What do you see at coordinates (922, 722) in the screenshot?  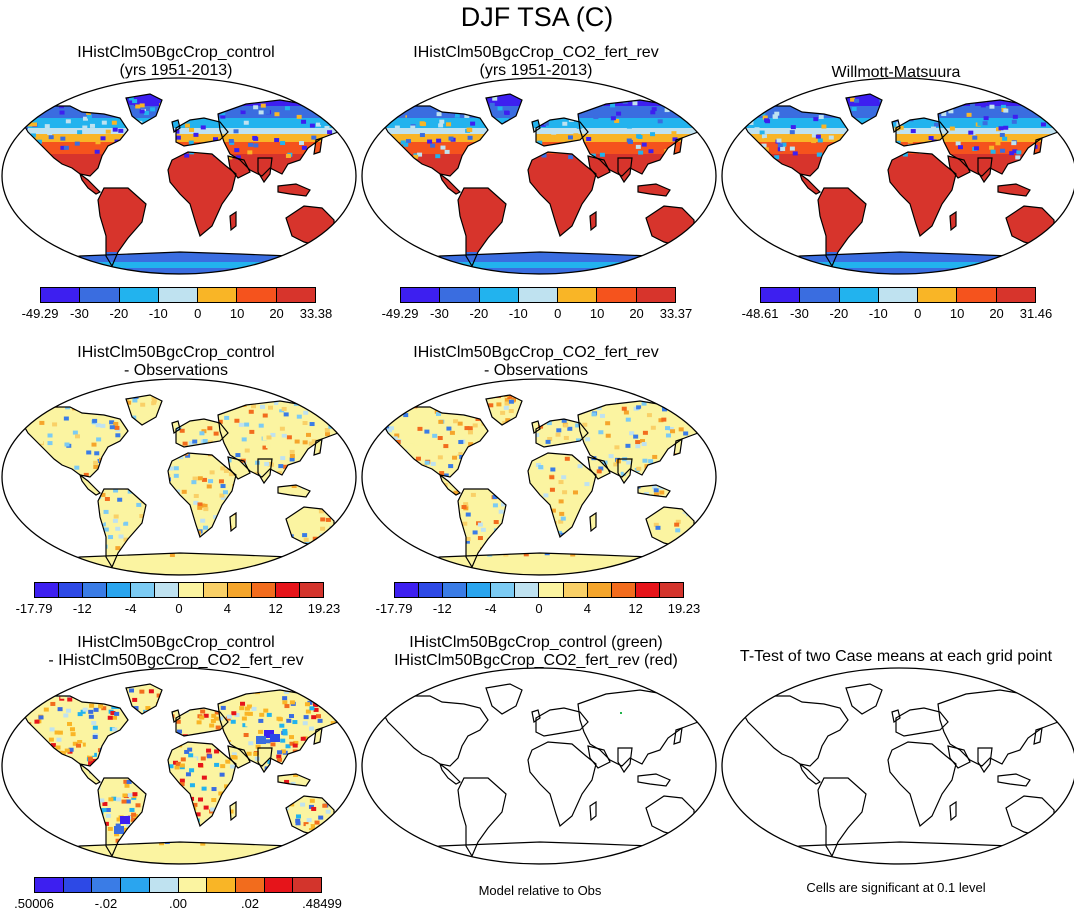 I see `coastline-eu` at bounding box center [922, 722].